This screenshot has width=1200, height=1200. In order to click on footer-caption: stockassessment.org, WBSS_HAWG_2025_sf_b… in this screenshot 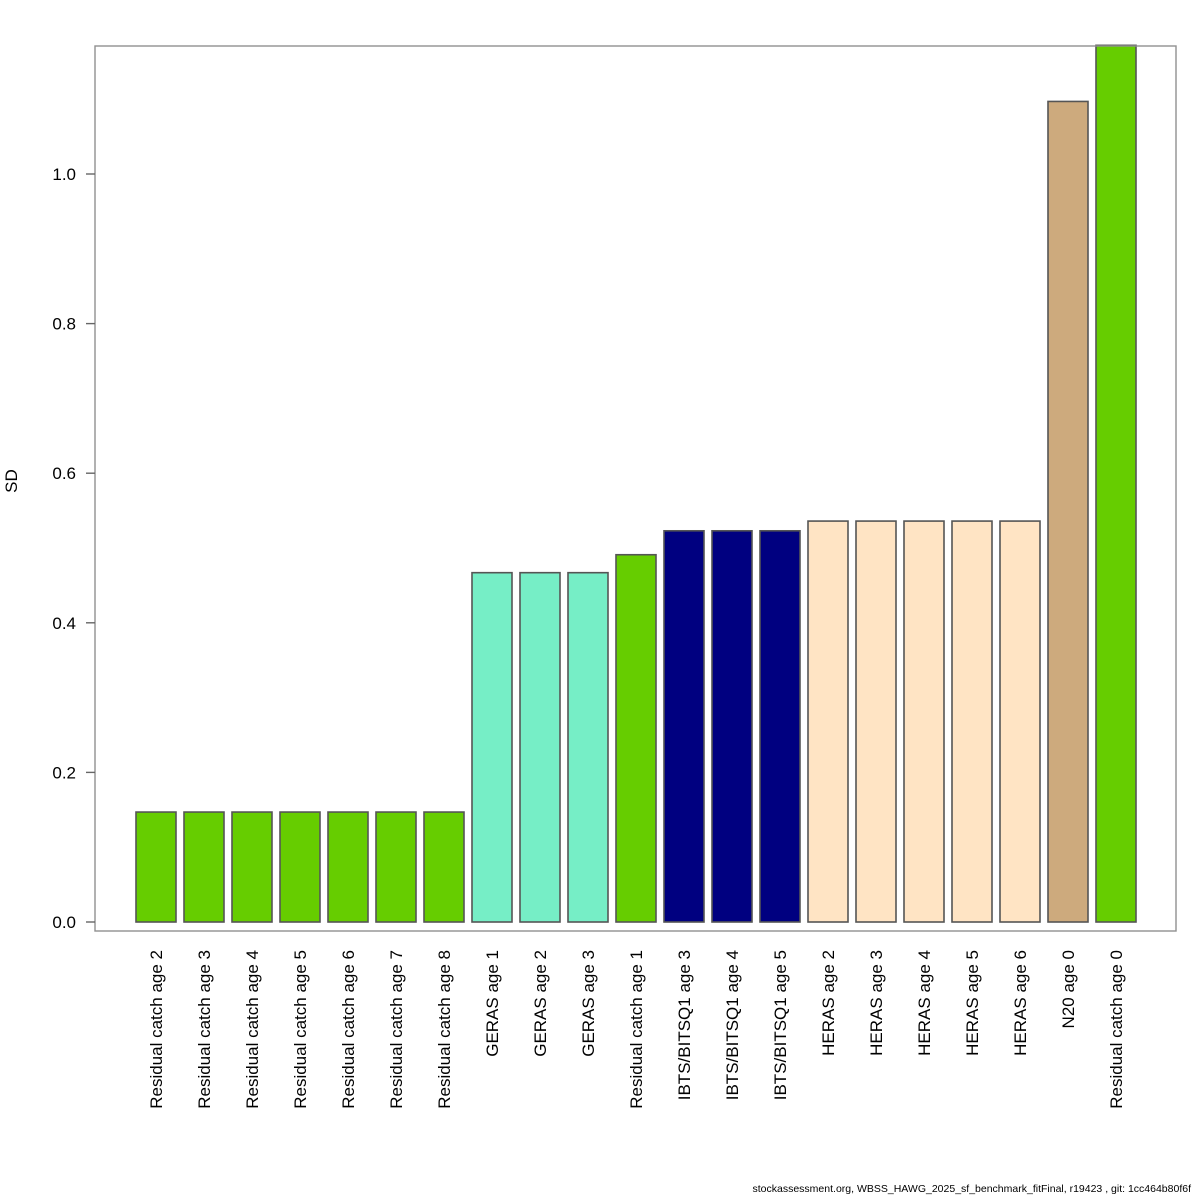, I will do `click(972, 1189)`.